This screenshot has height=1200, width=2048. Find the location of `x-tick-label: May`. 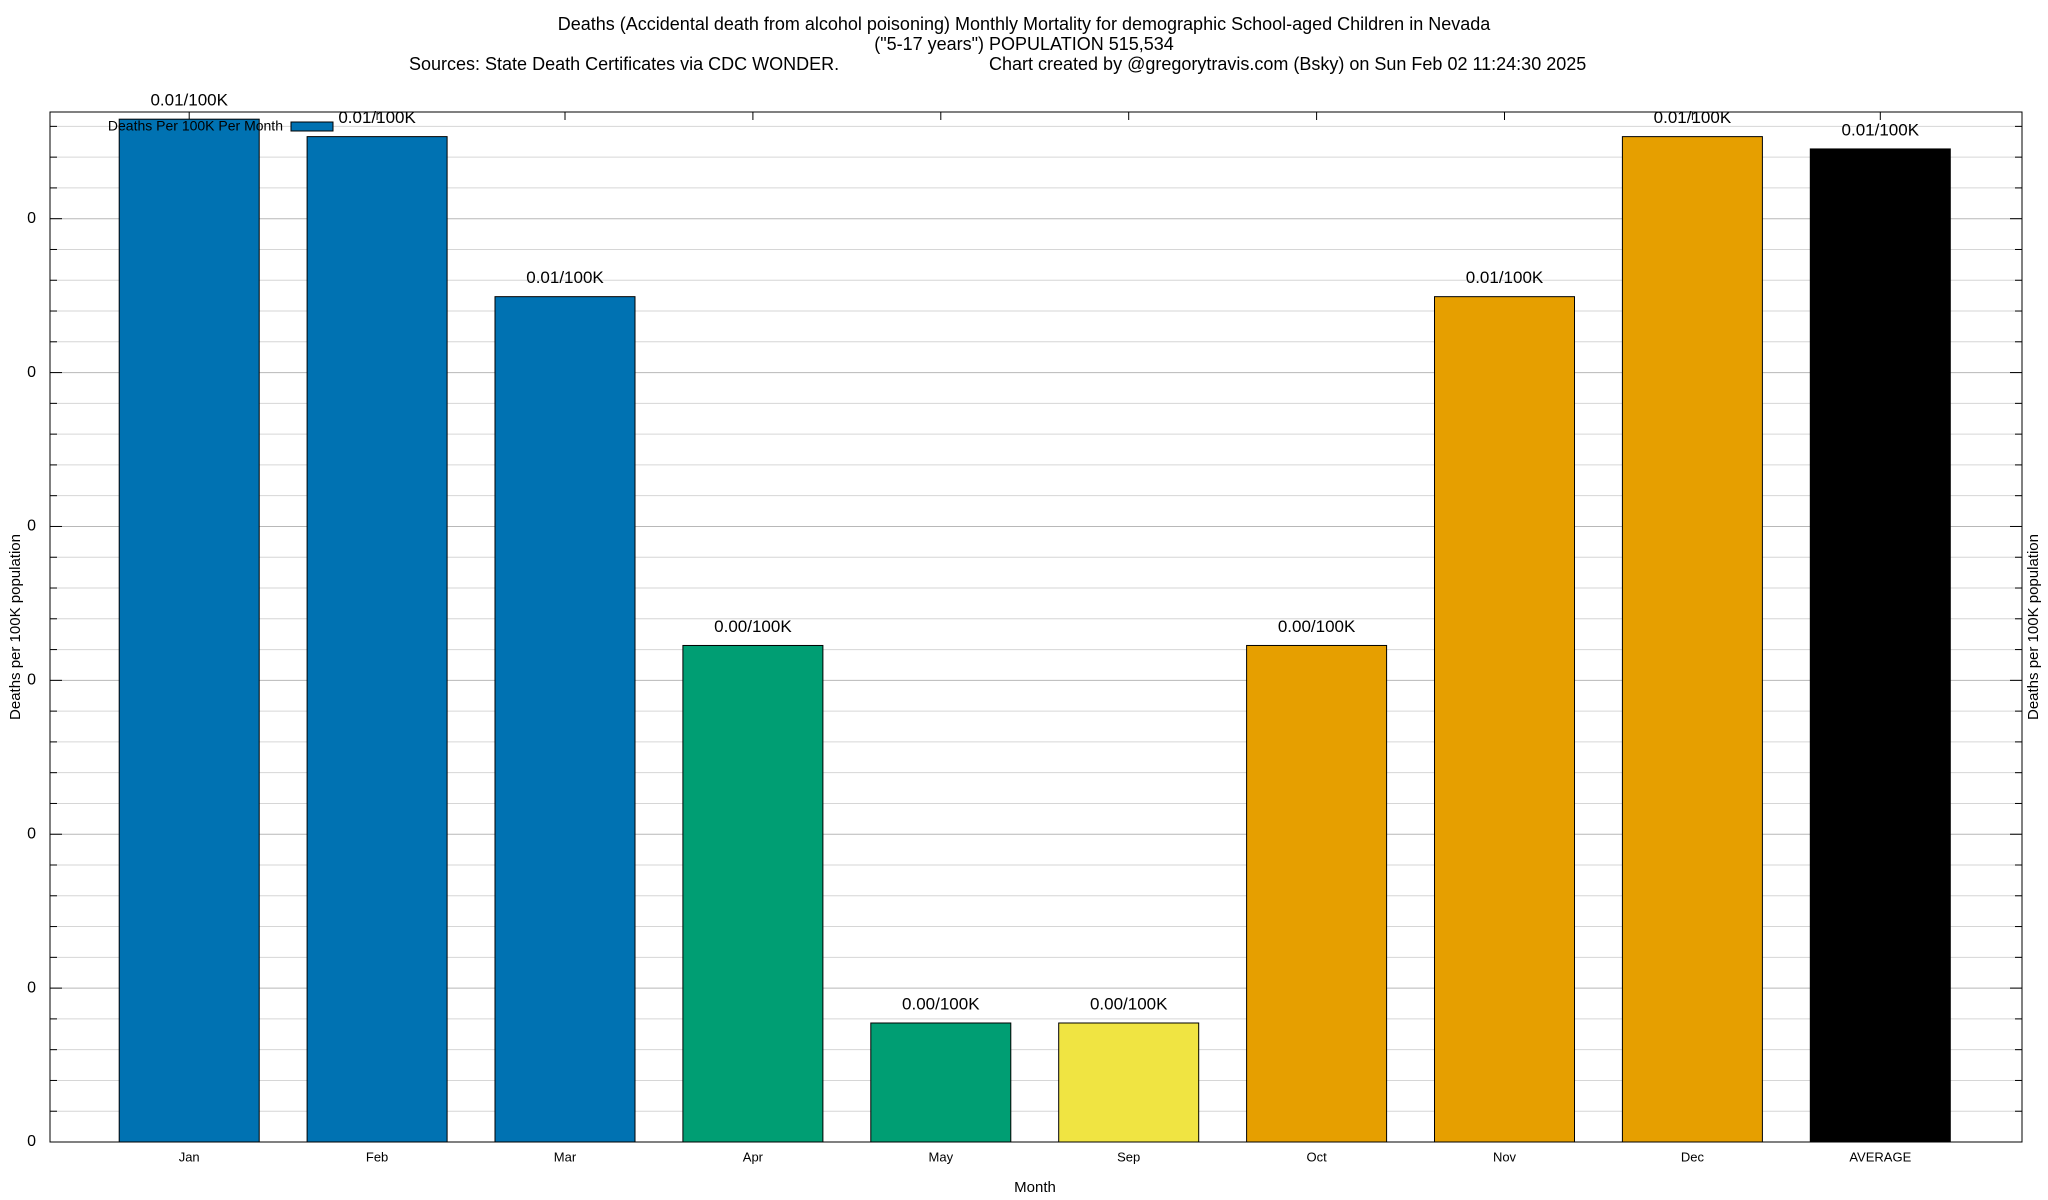

x-tick-label: May is located at coordinates (941, 1156).